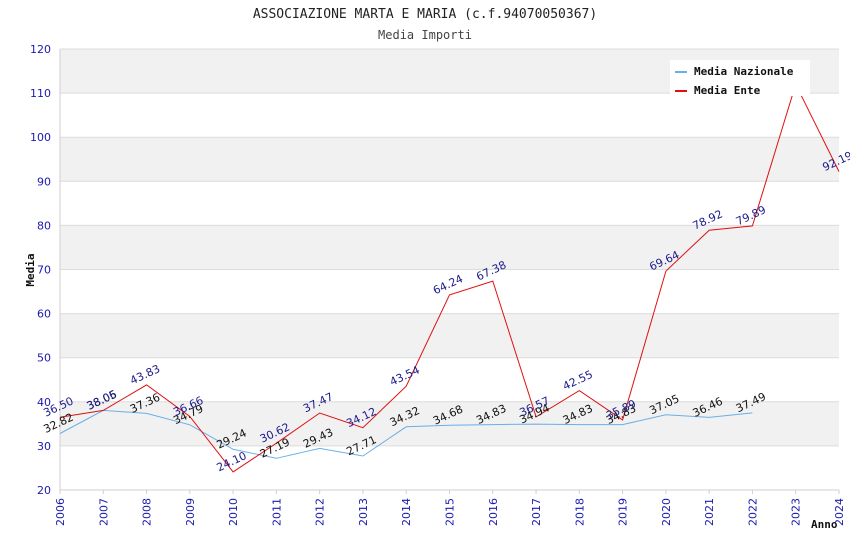 Image resolution: width=850 pixels, height=550 pixels. What do you see at coordinates (44, 314) in the screenshot?
I see `y-tick-label: 60` at bounding box center [44, 314].